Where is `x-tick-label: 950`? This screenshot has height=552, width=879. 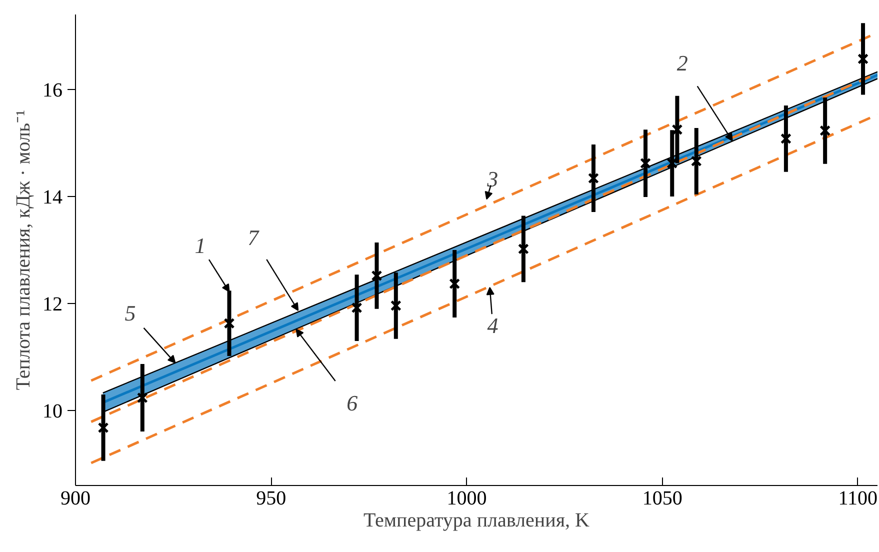 x-tick-label: 950 is located at coordinates (271, 499).